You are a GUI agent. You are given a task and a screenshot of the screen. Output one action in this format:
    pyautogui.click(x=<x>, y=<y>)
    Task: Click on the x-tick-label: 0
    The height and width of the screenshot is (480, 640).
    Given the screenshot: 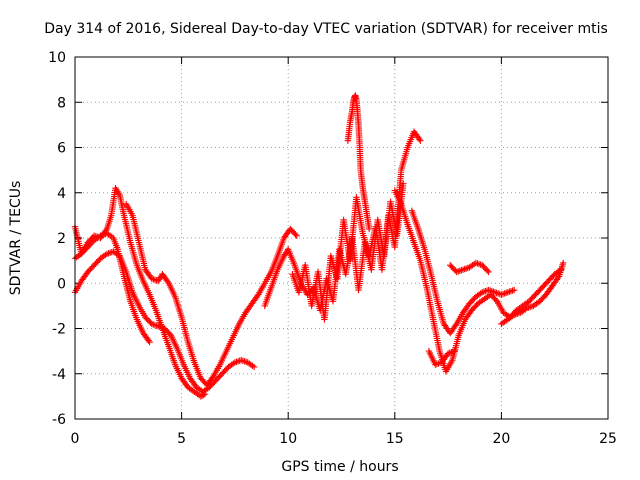 What is the action you would take?
    pyautogui.click(x=75, y=439)
    